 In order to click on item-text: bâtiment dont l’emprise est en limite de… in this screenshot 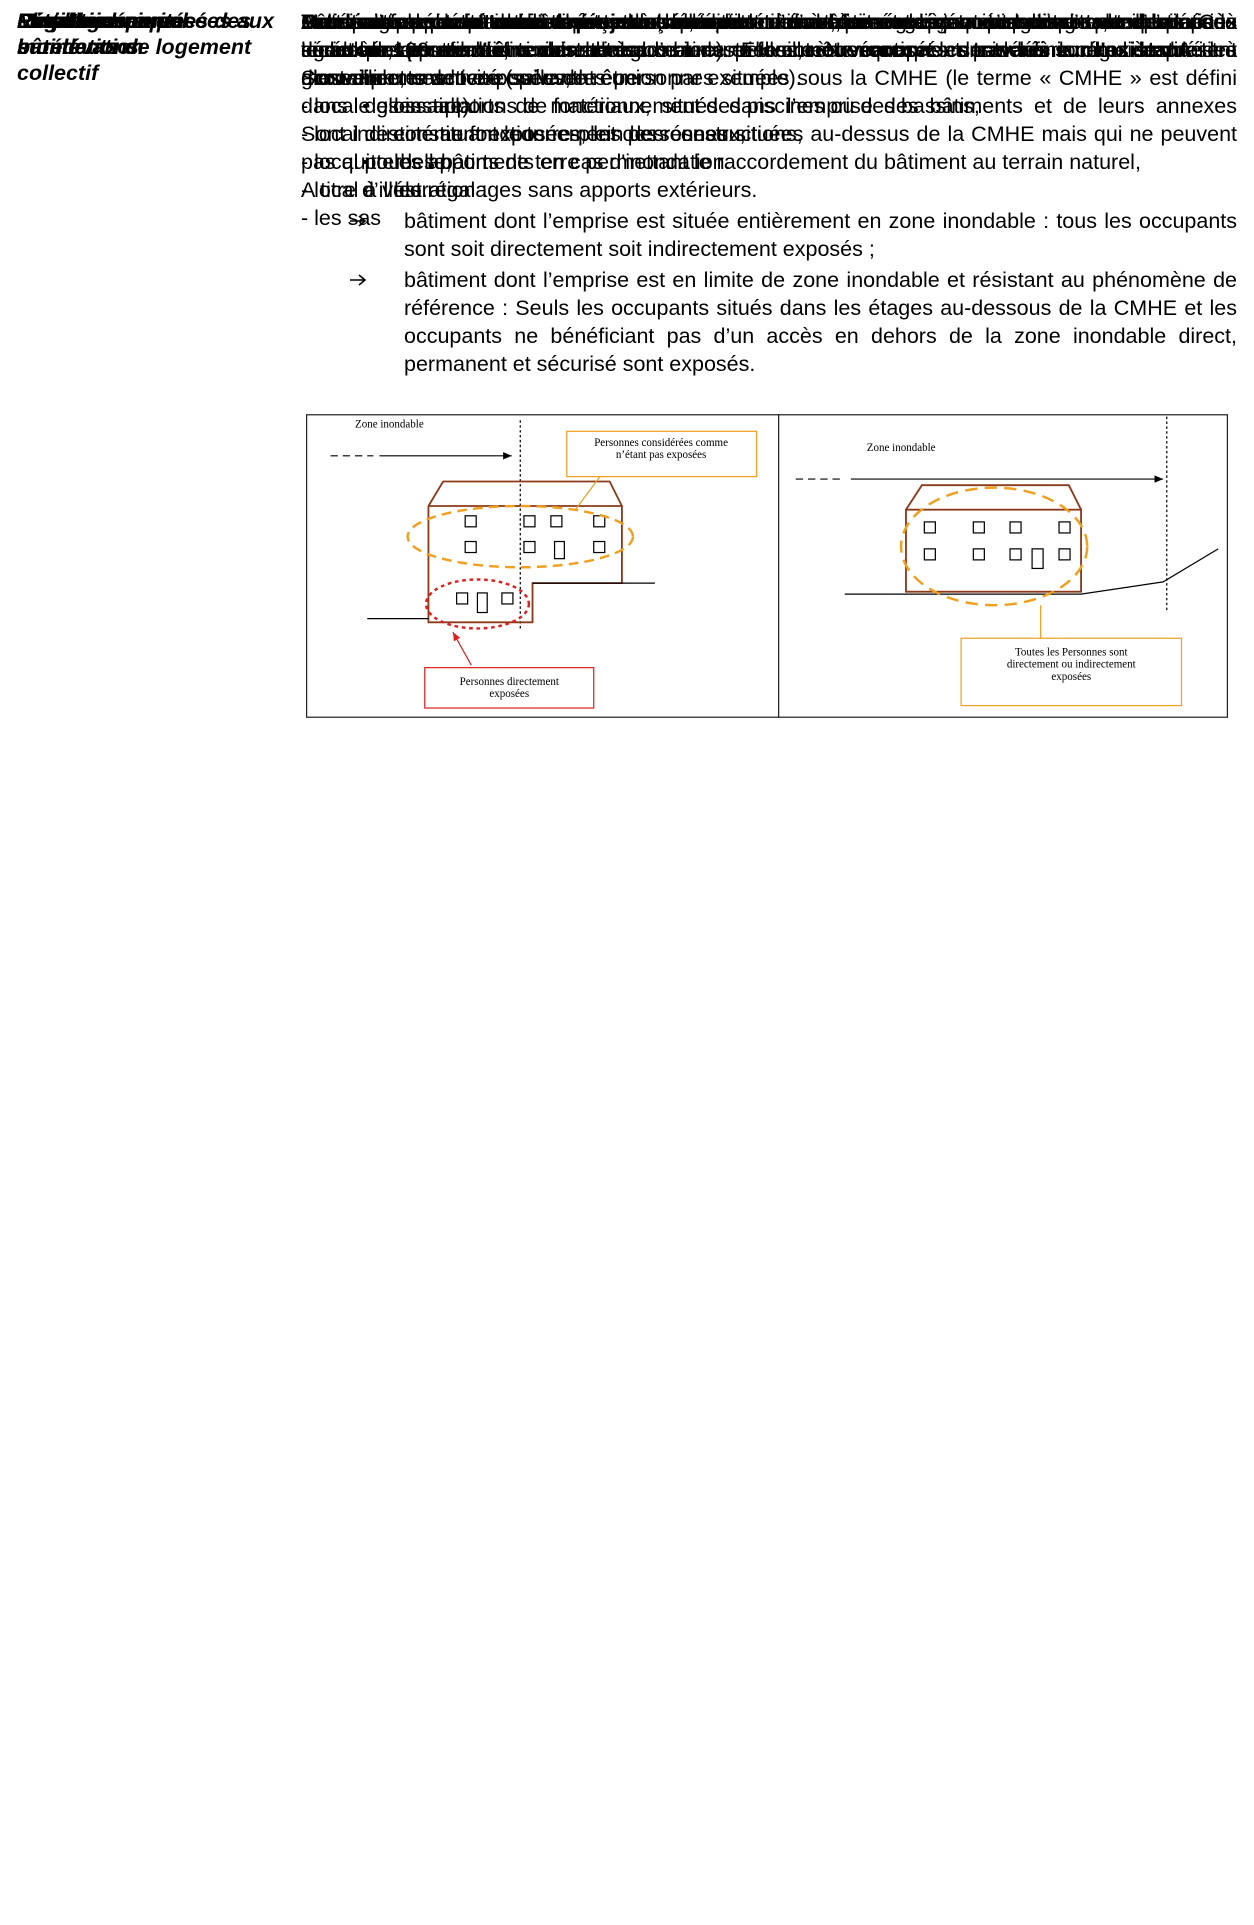, I will do `click(820, 322)`.